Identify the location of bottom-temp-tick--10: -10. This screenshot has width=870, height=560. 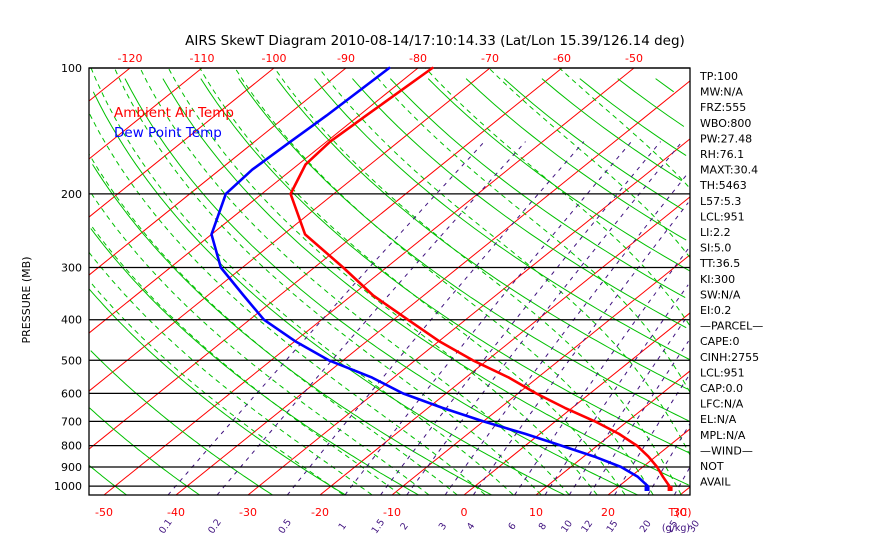
(392, 512).